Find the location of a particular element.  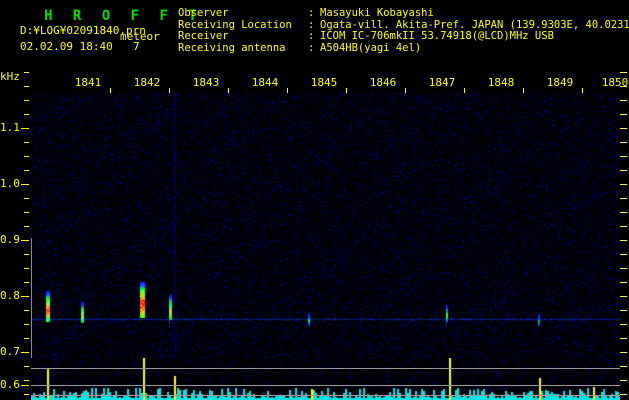

info-key: Observer is located at coordinates (203, 13).